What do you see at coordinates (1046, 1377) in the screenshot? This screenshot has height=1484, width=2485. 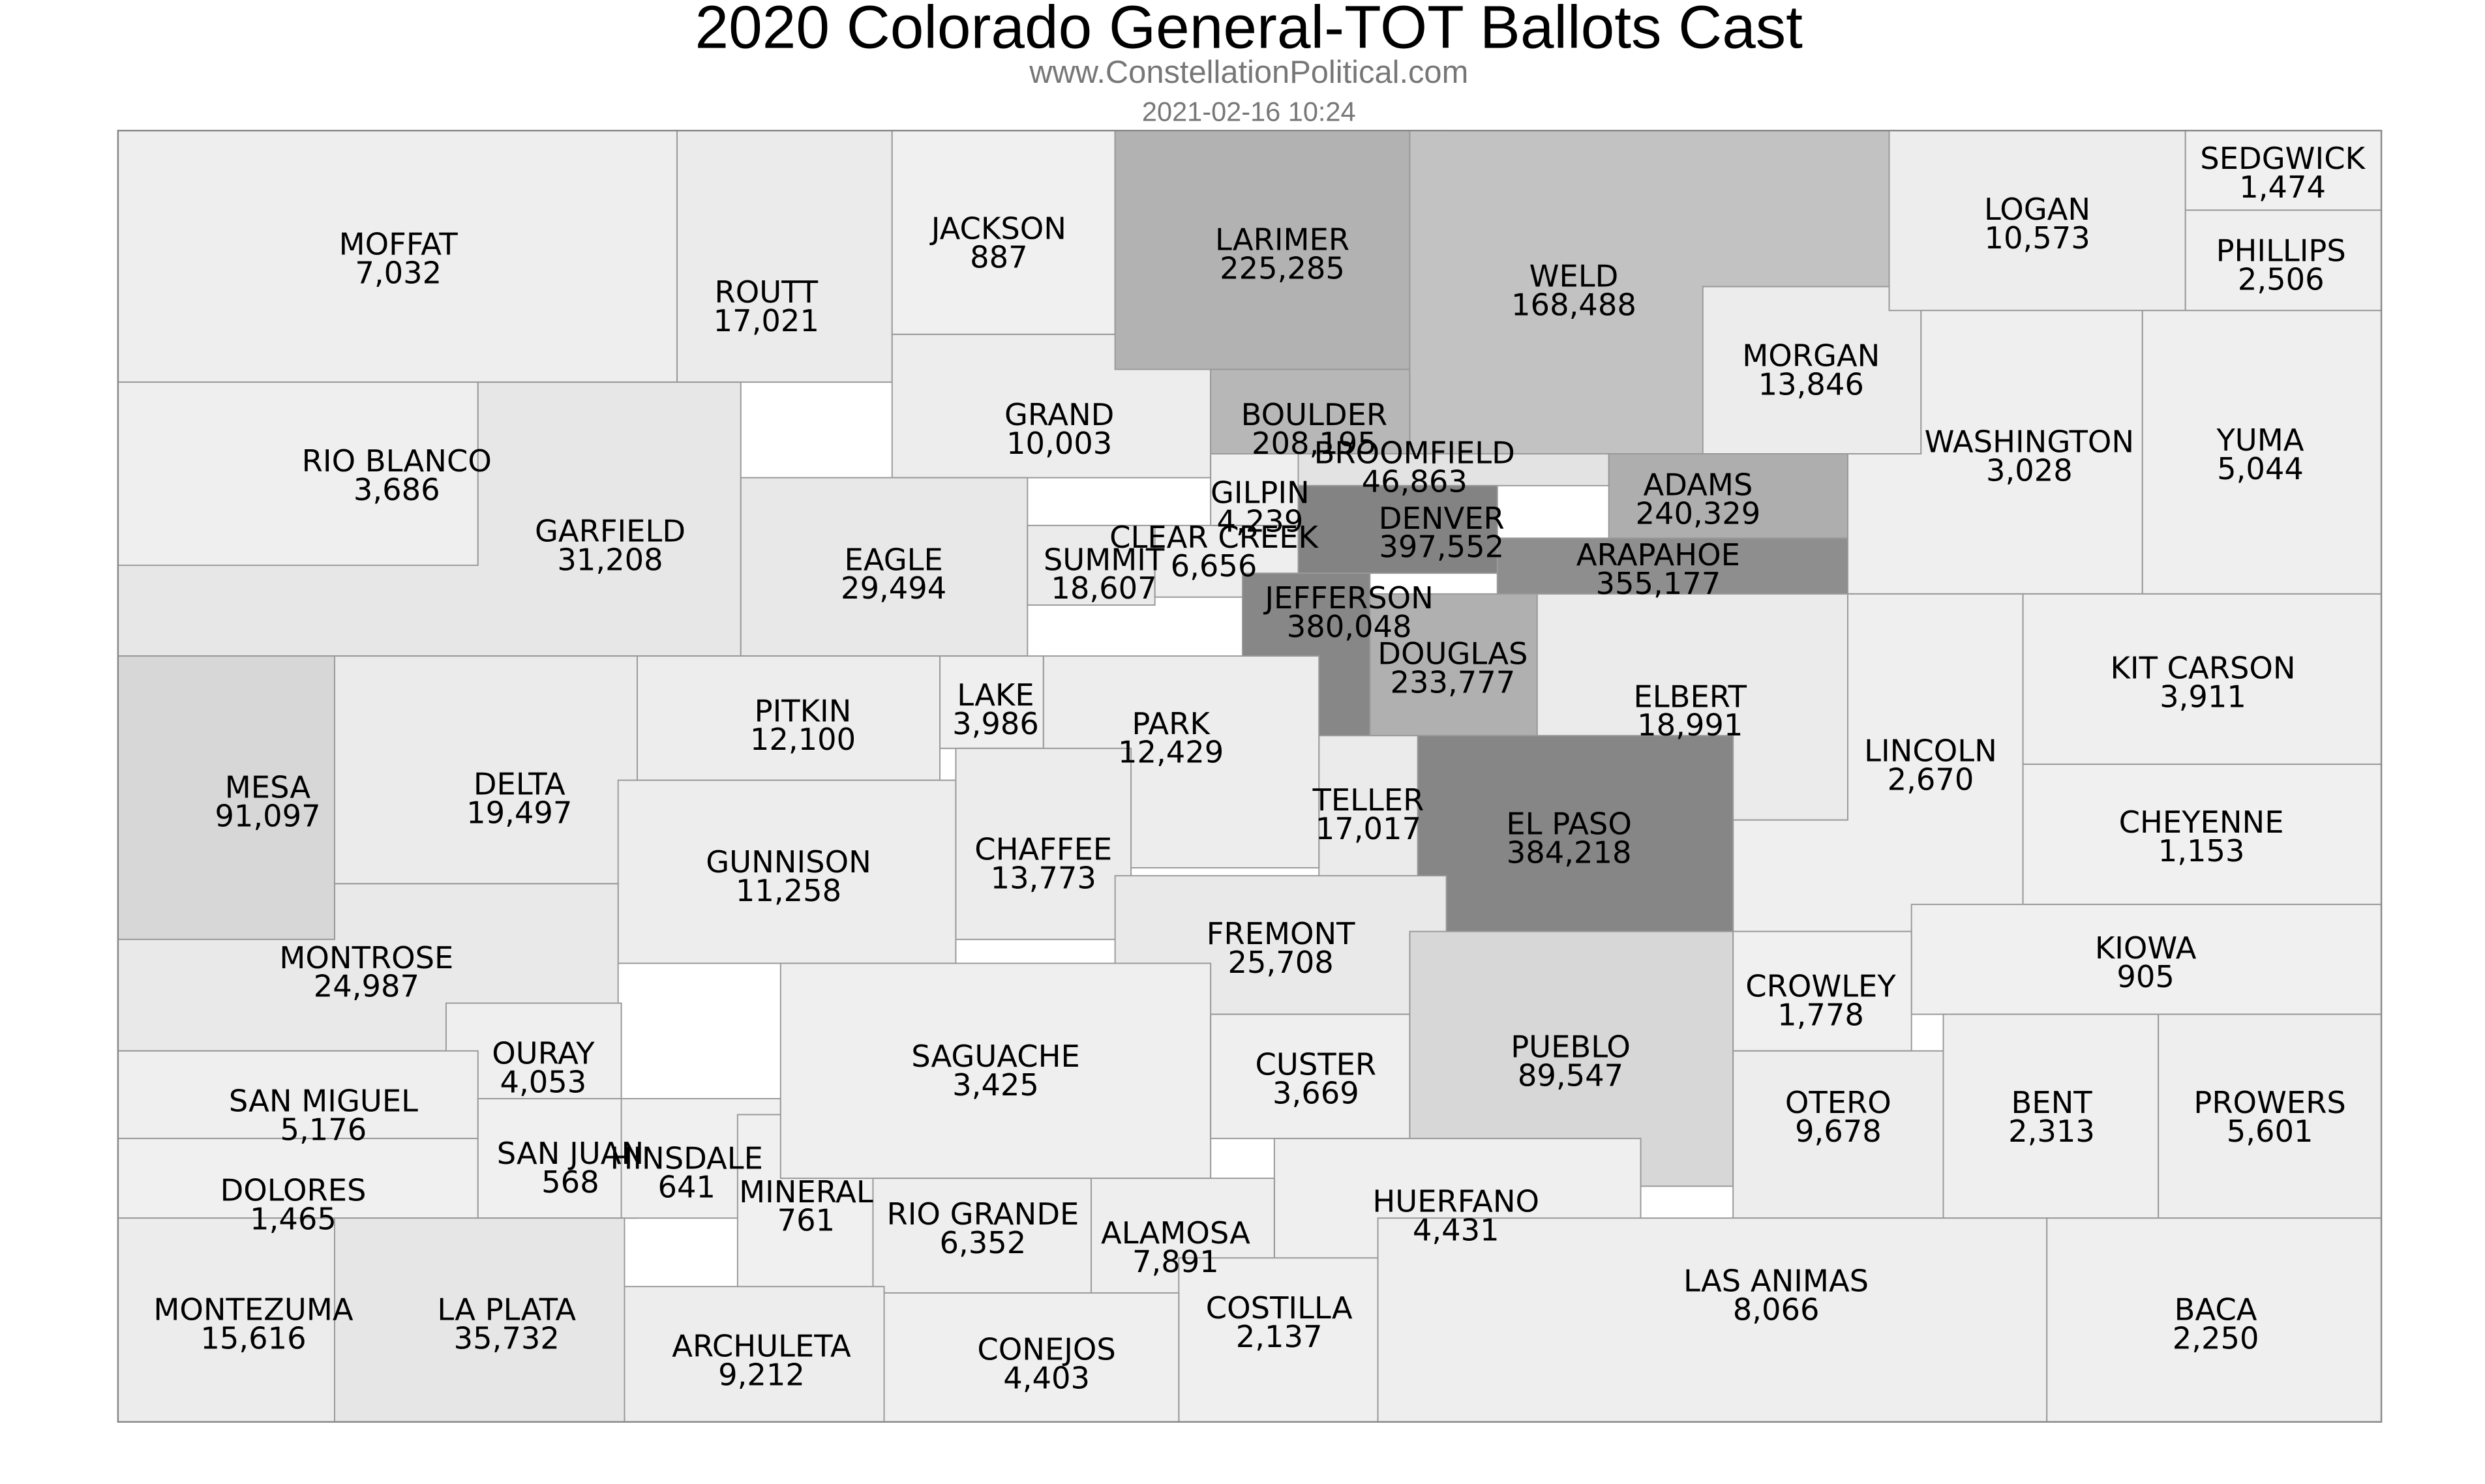 I see `county-ballots: 4,403` at bounding box center [1046, 1377].